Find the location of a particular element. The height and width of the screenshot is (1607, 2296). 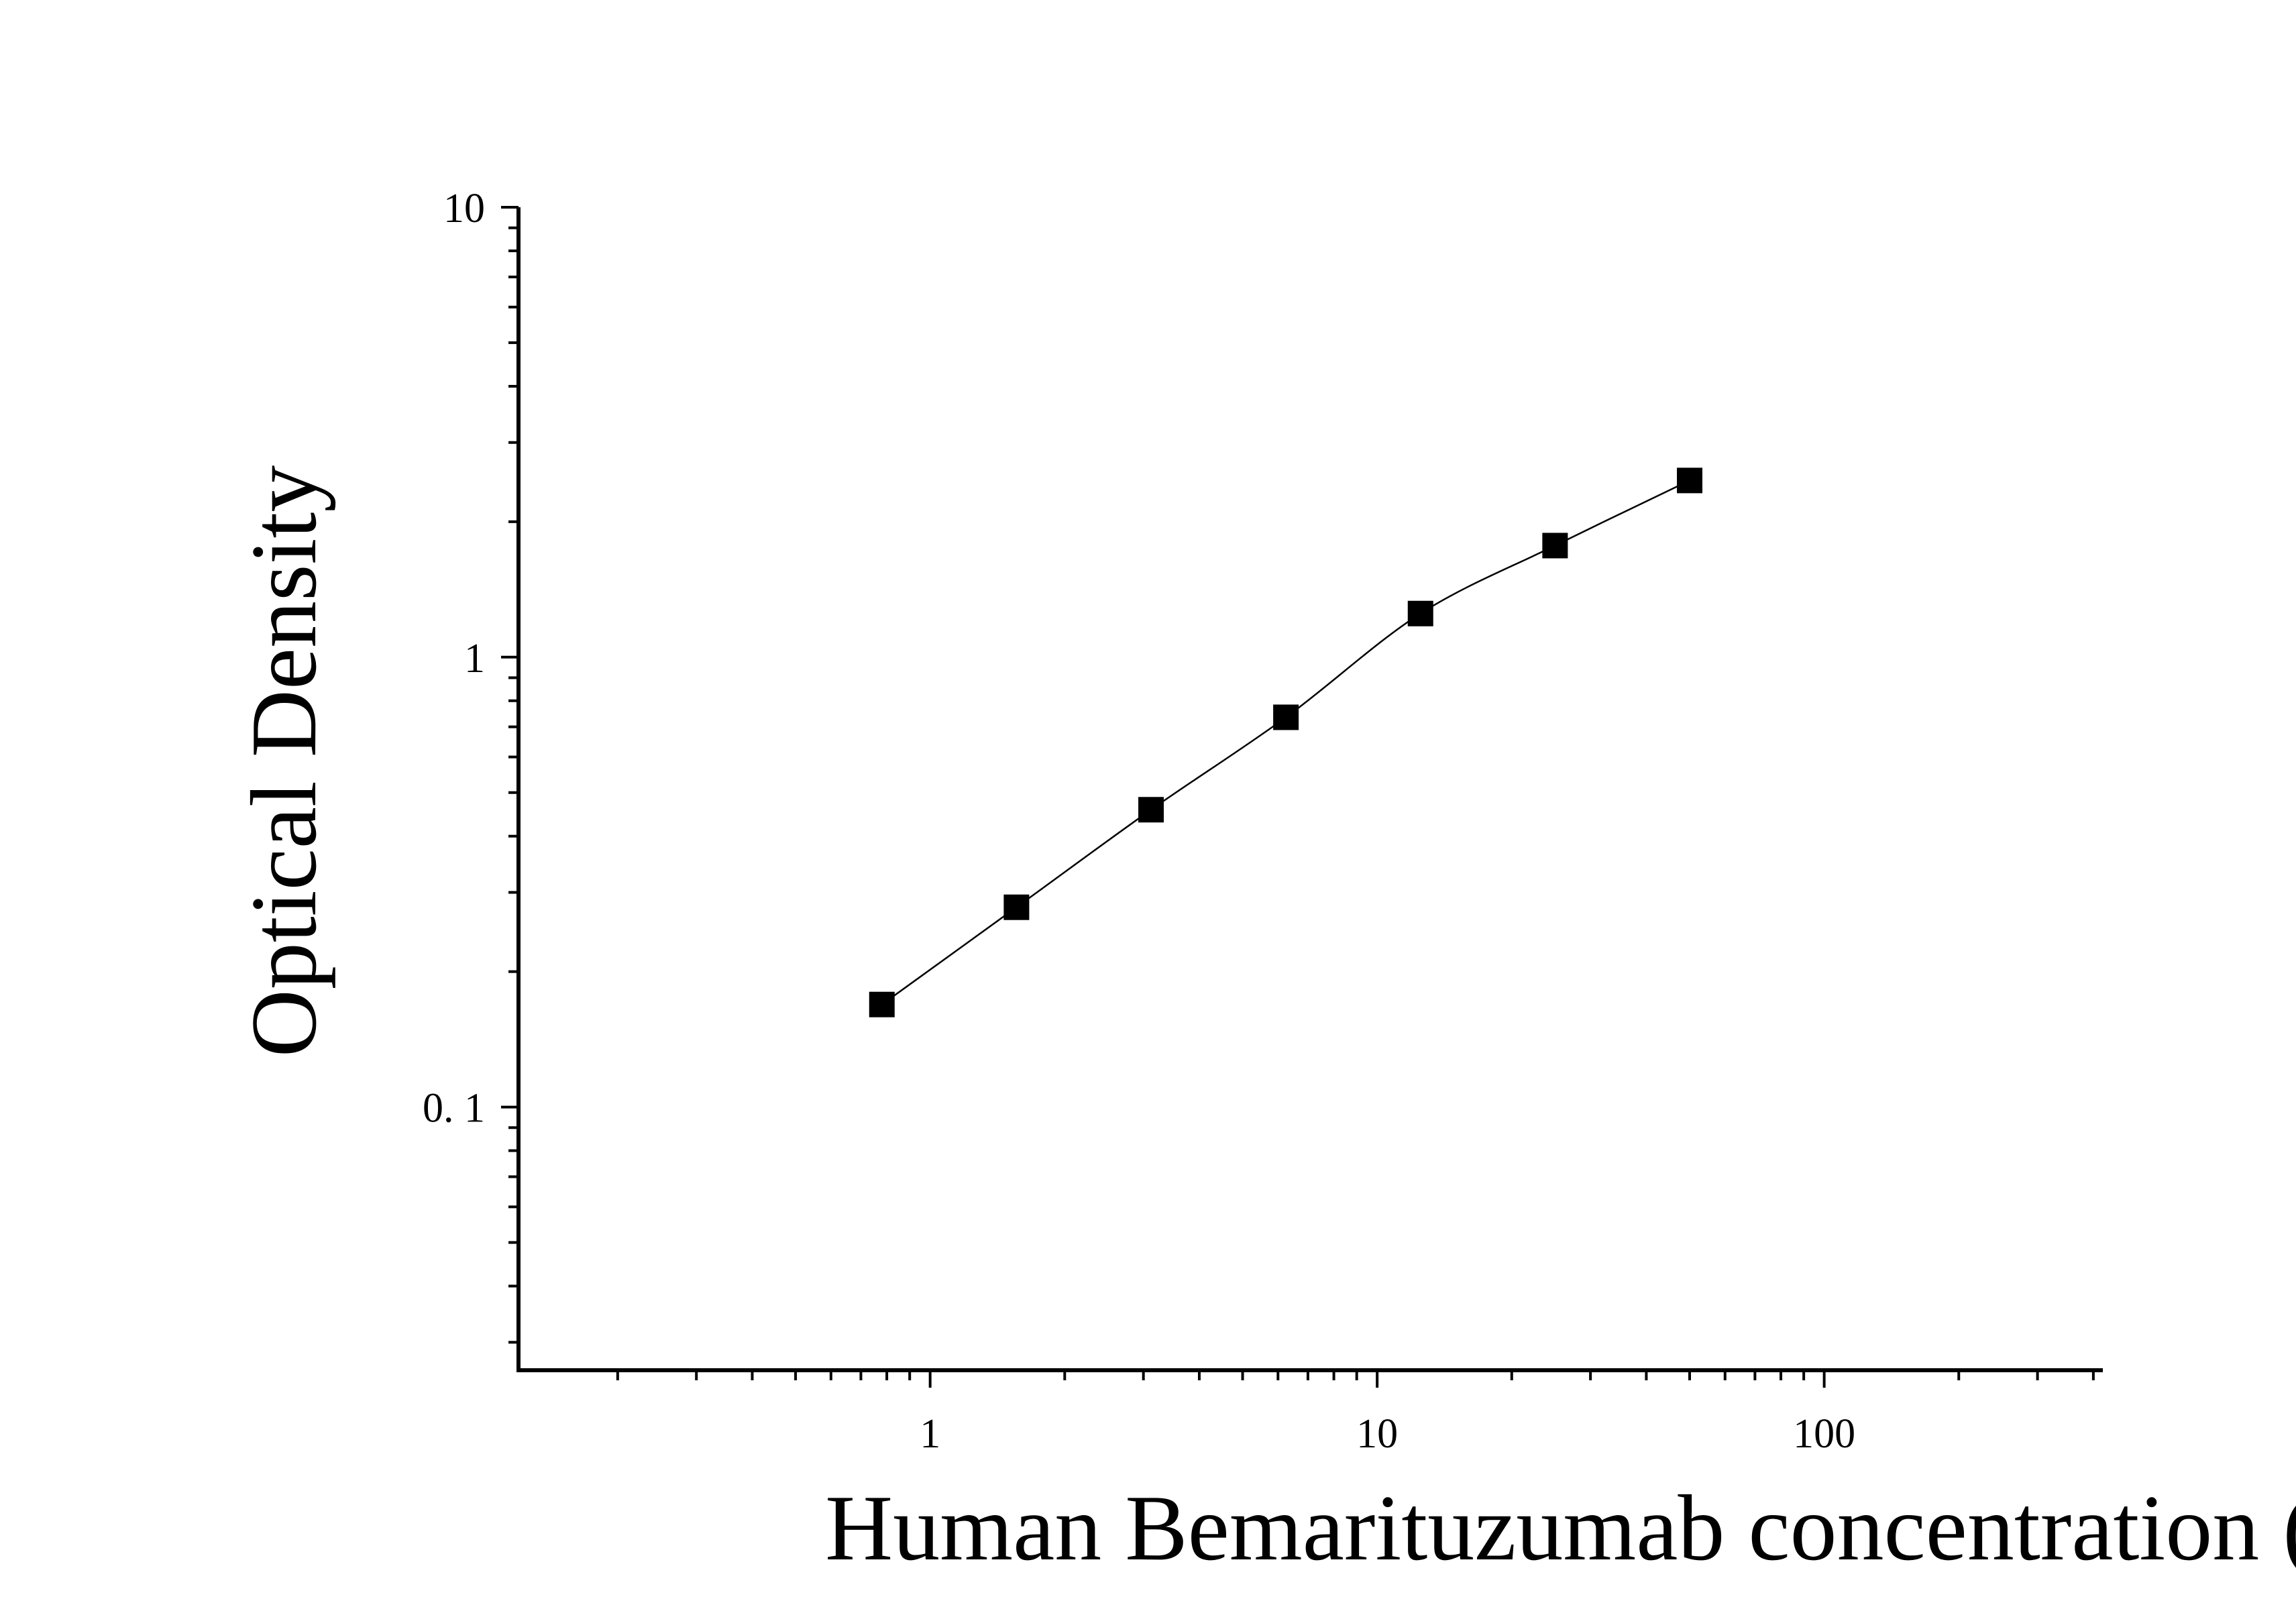

y-tick-label: 0. 1 is located at coordinates (454, 1108).